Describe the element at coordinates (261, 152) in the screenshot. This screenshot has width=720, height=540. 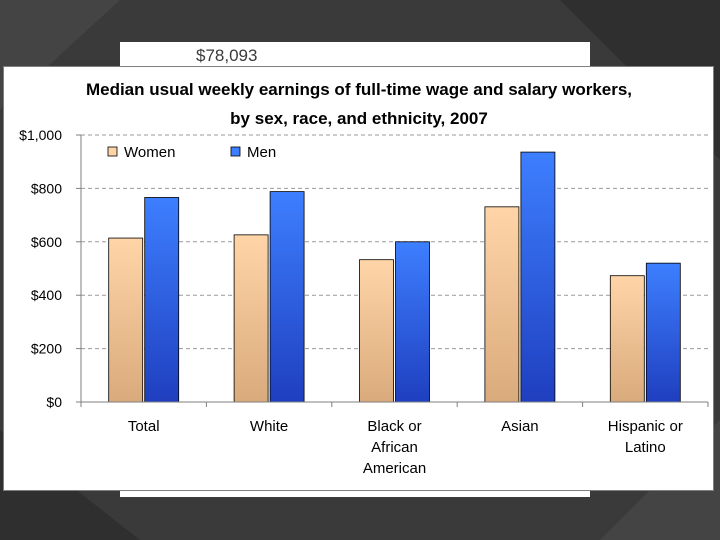
I see `legend-label-men: Men` at that location.